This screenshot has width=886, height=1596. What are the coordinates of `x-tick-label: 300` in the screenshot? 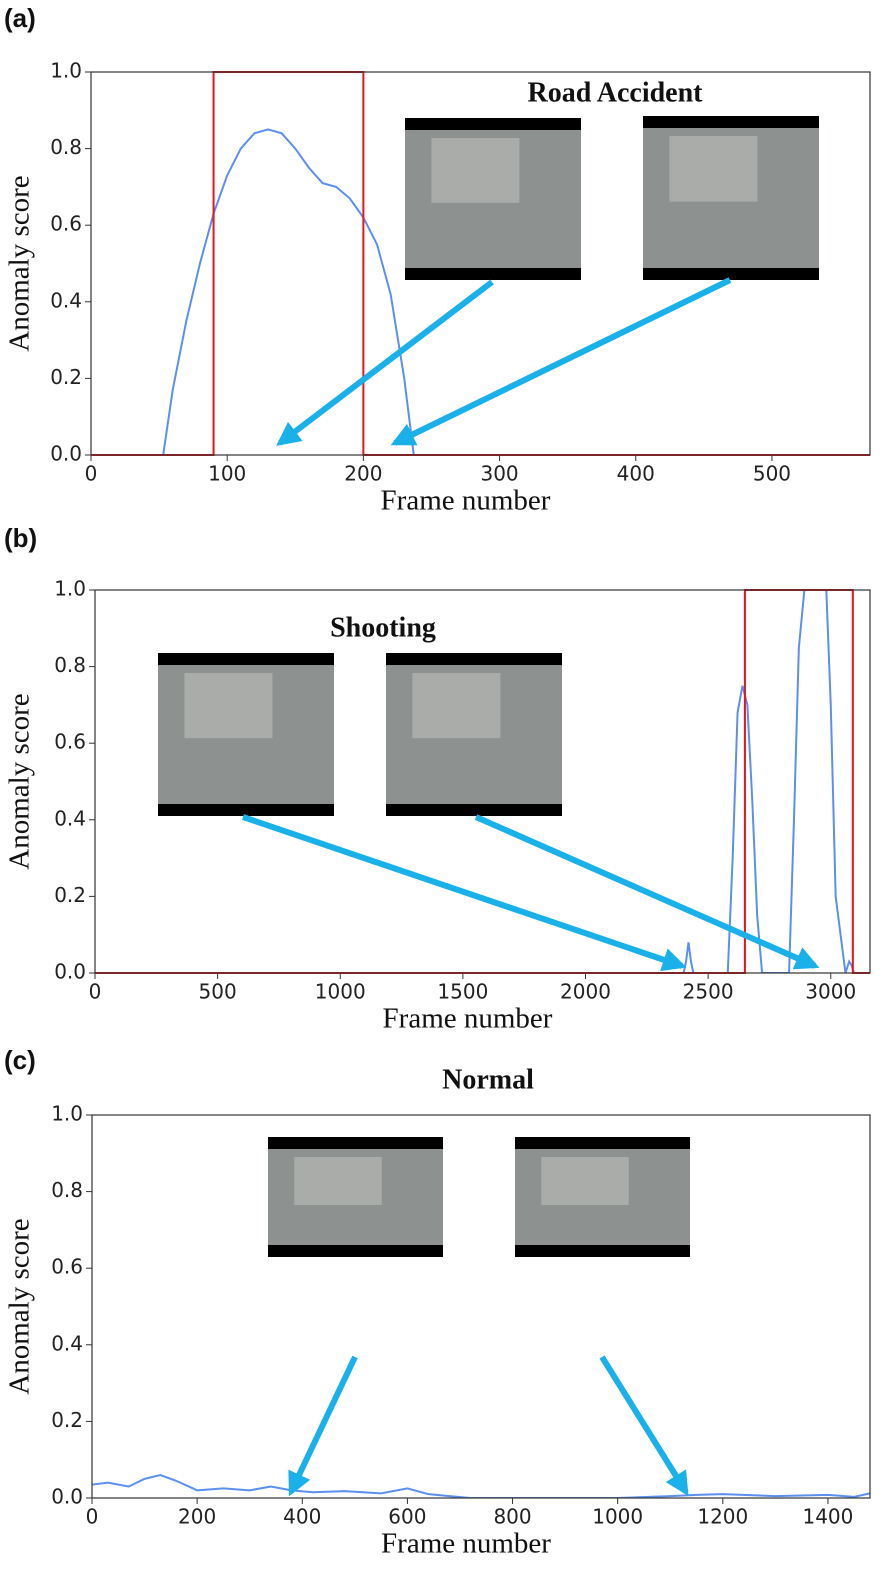 It's located at (499, 474).